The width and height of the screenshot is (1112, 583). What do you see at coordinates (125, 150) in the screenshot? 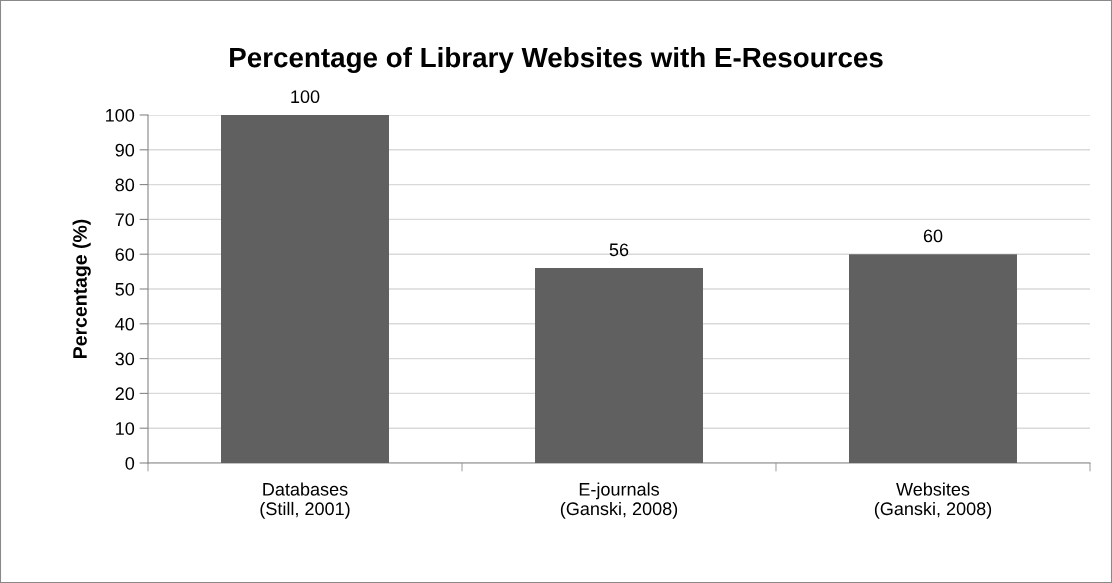
I see `y-tick-label: 90` at bounding box center [125, 150].